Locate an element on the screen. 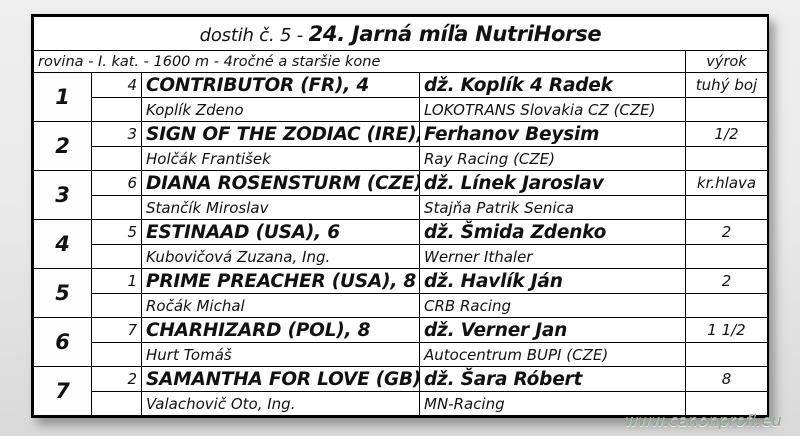 Image resolution: width=800 pixels, height=436 pixels. trainer-name: Stančík Miroslav is located at coordinates (280, 207).